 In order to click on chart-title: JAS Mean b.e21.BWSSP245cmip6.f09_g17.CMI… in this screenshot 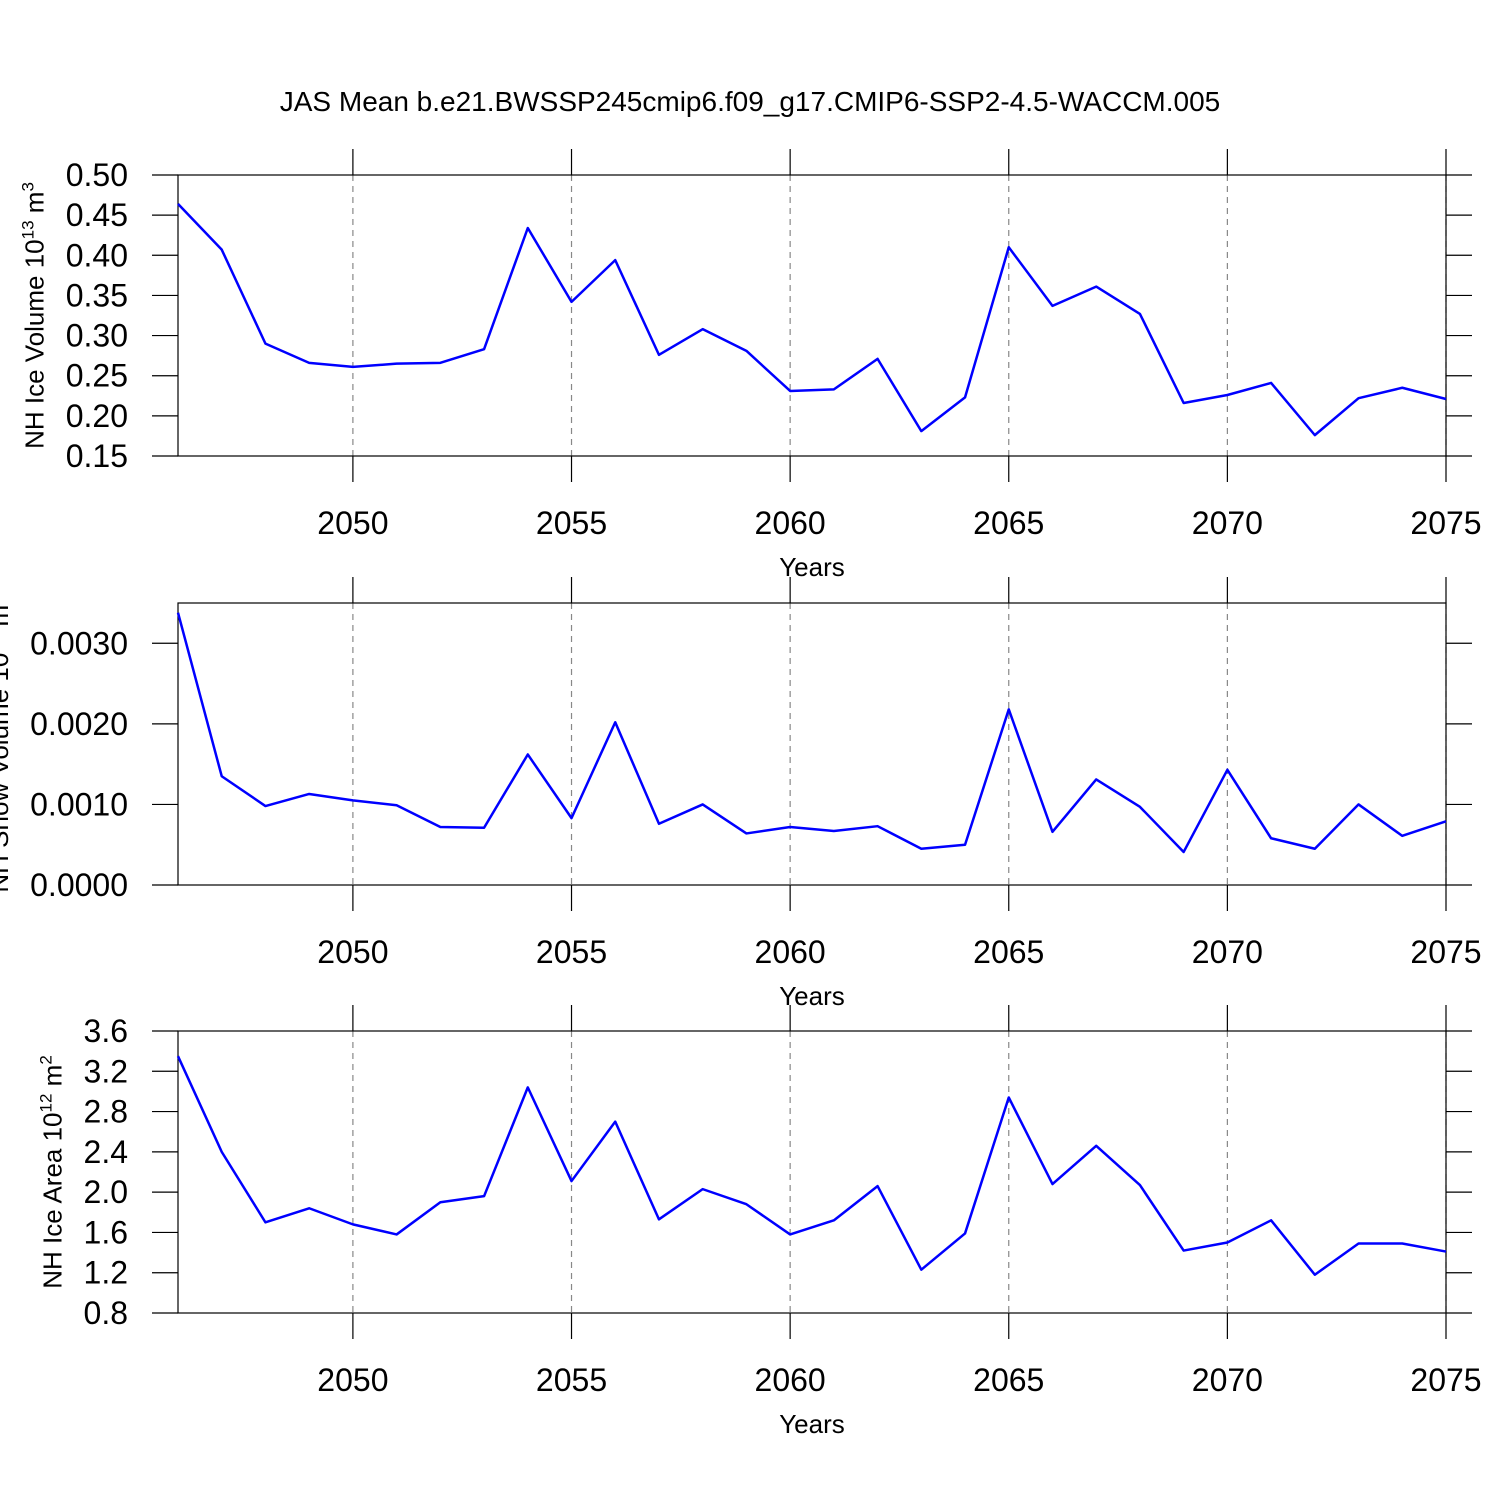, I will do `click(750, 101)`.